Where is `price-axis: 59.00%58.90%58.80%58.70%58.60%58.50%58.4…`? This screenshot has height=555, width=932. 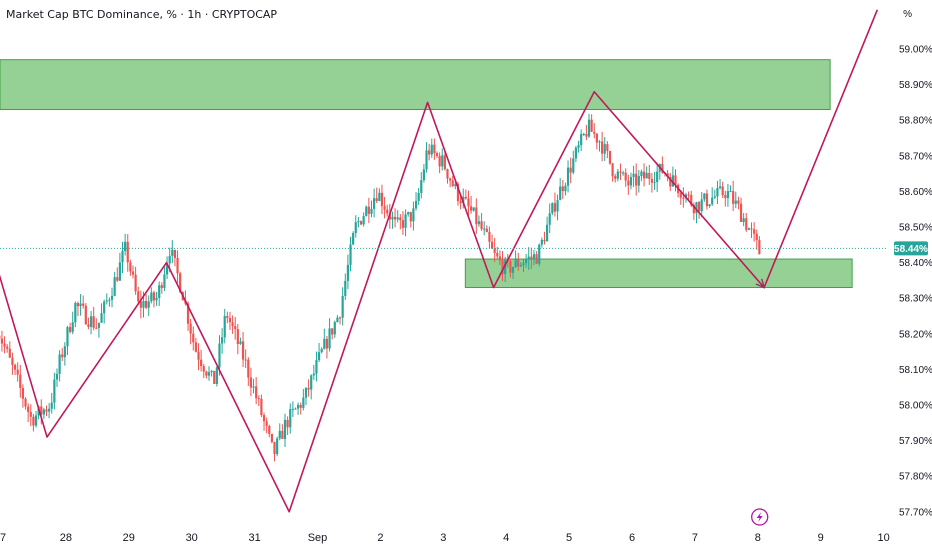
price-axis: 59.00%58.90%58.80%58.70%58.60%58.50%58.4… is located at coordinates (915, 282).